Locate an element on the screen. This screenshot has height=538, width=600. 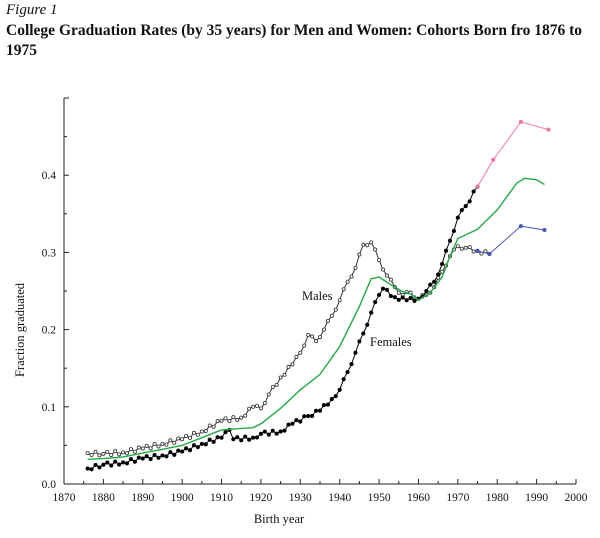
figure-label: Figure 1 is located at coordinates (32, 10).